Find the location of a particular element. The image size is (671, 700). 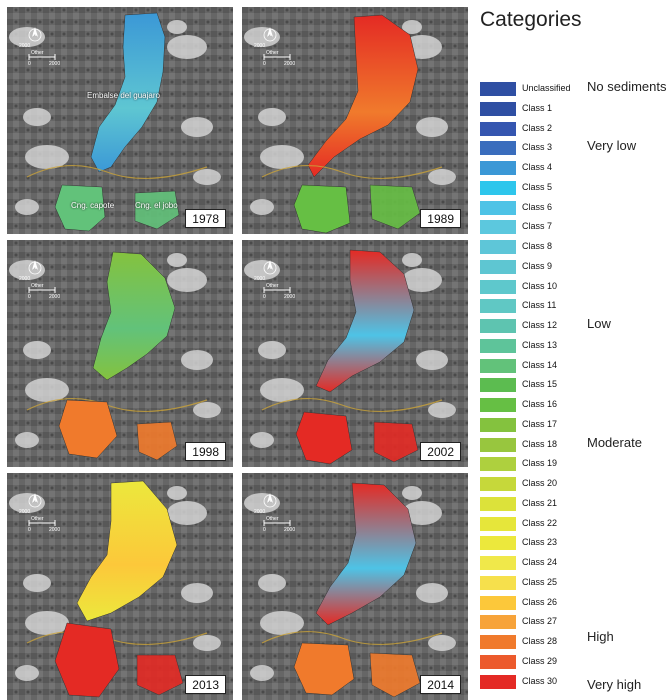

legend-class-label: Class 19 is located at coordinates (540, 463).